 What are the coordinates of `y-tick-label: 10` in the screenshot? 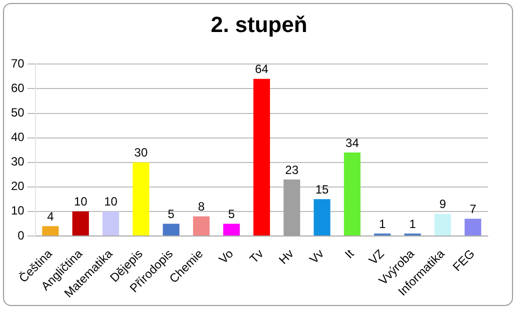 It's located at (17, 211).